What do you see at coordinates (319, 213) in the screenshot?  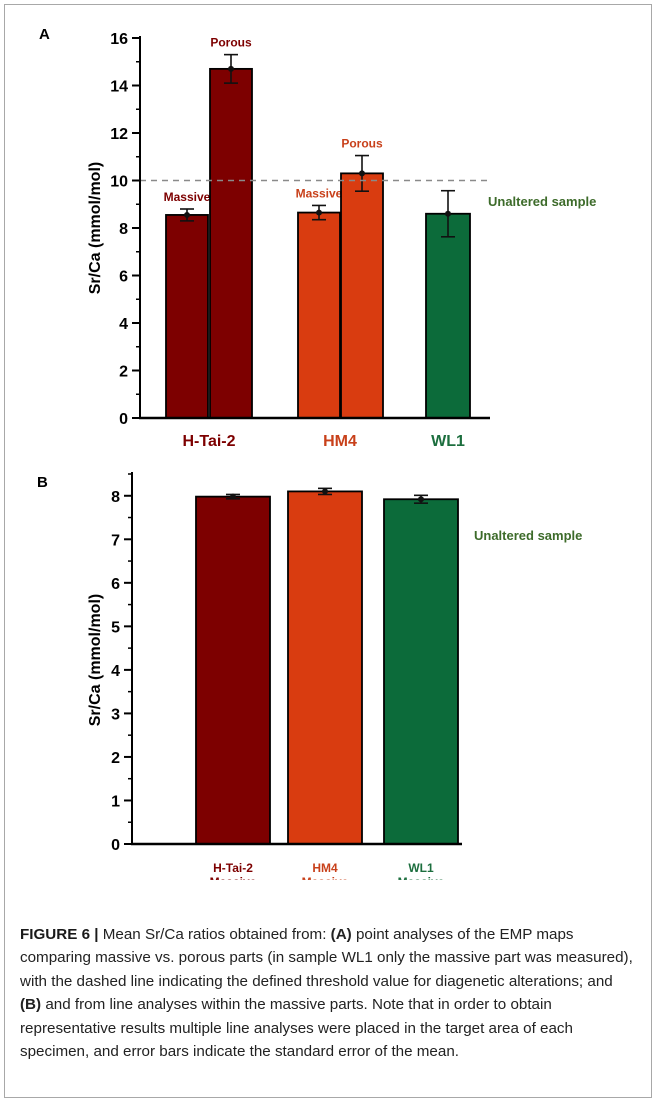 I see `chart-a-bar-2-mean-marker` at bounding box center [319, 213].